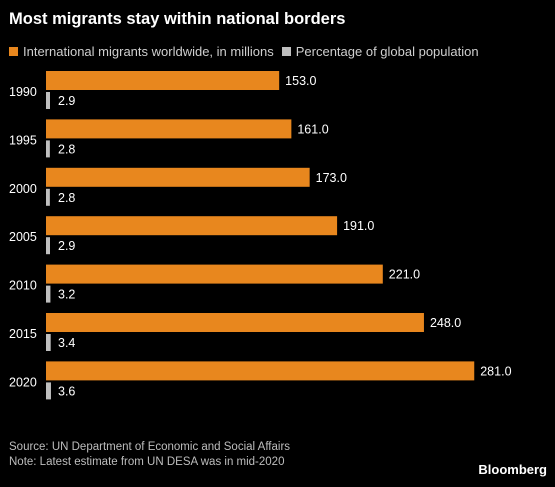 The image size is (555, 487). I want to click on value-label-migrants-2000: 173.0, so click(331, 178).